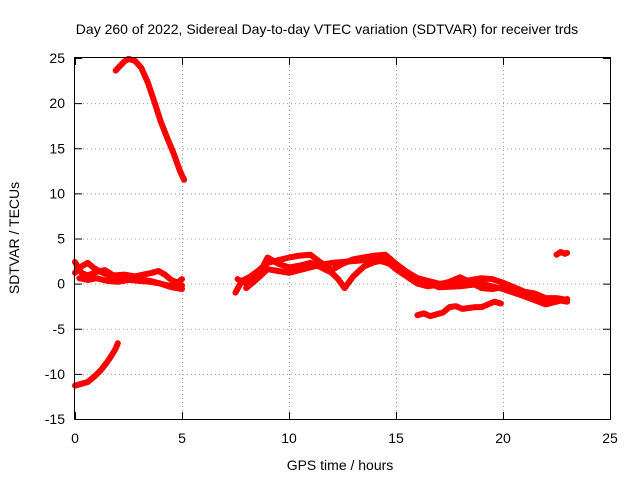 The image size is (640, 480). I want to click on x-axis-label: GPS time / hours, so click(340, 465).